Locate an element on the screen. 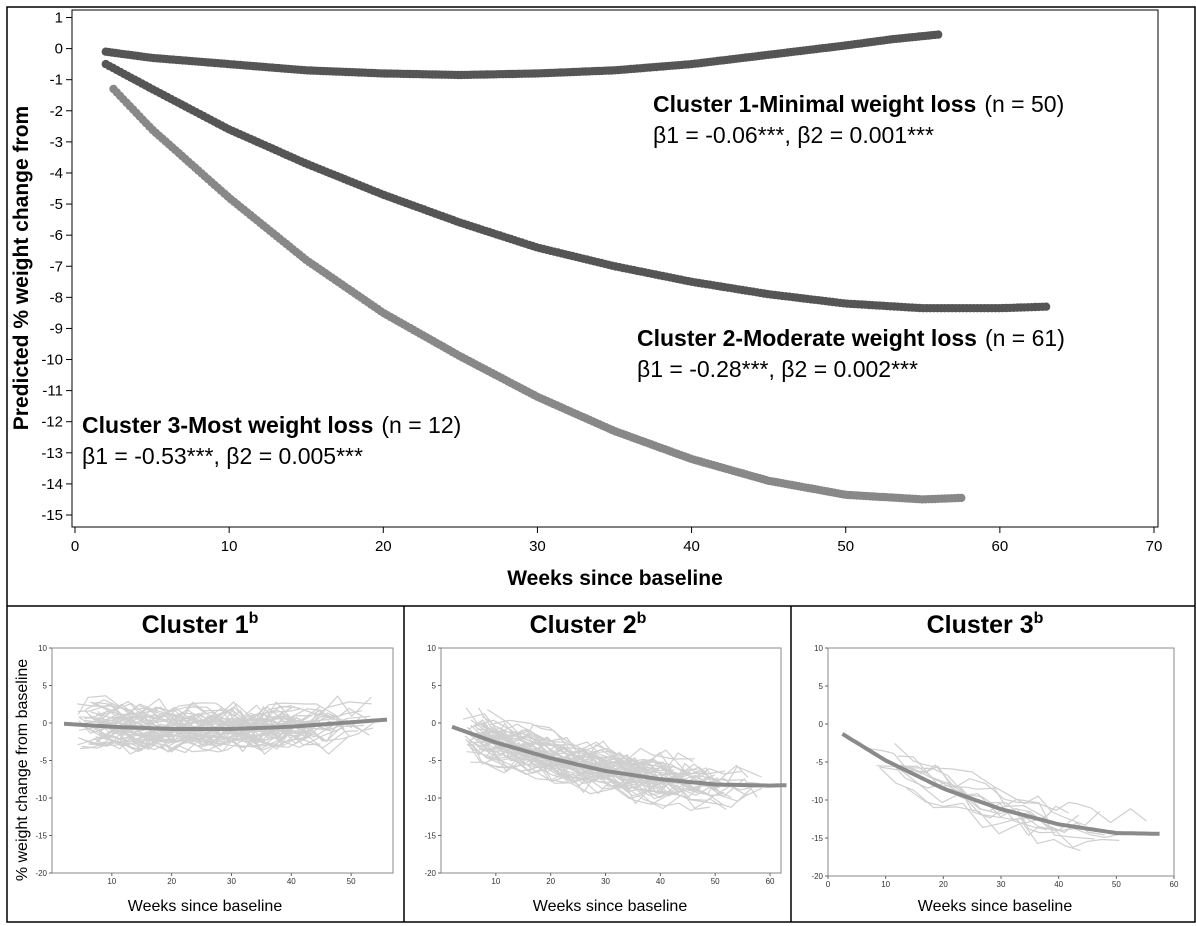 The image size is (1196, 926). y-tick-label: -1 is located at coordinates (56, 80).